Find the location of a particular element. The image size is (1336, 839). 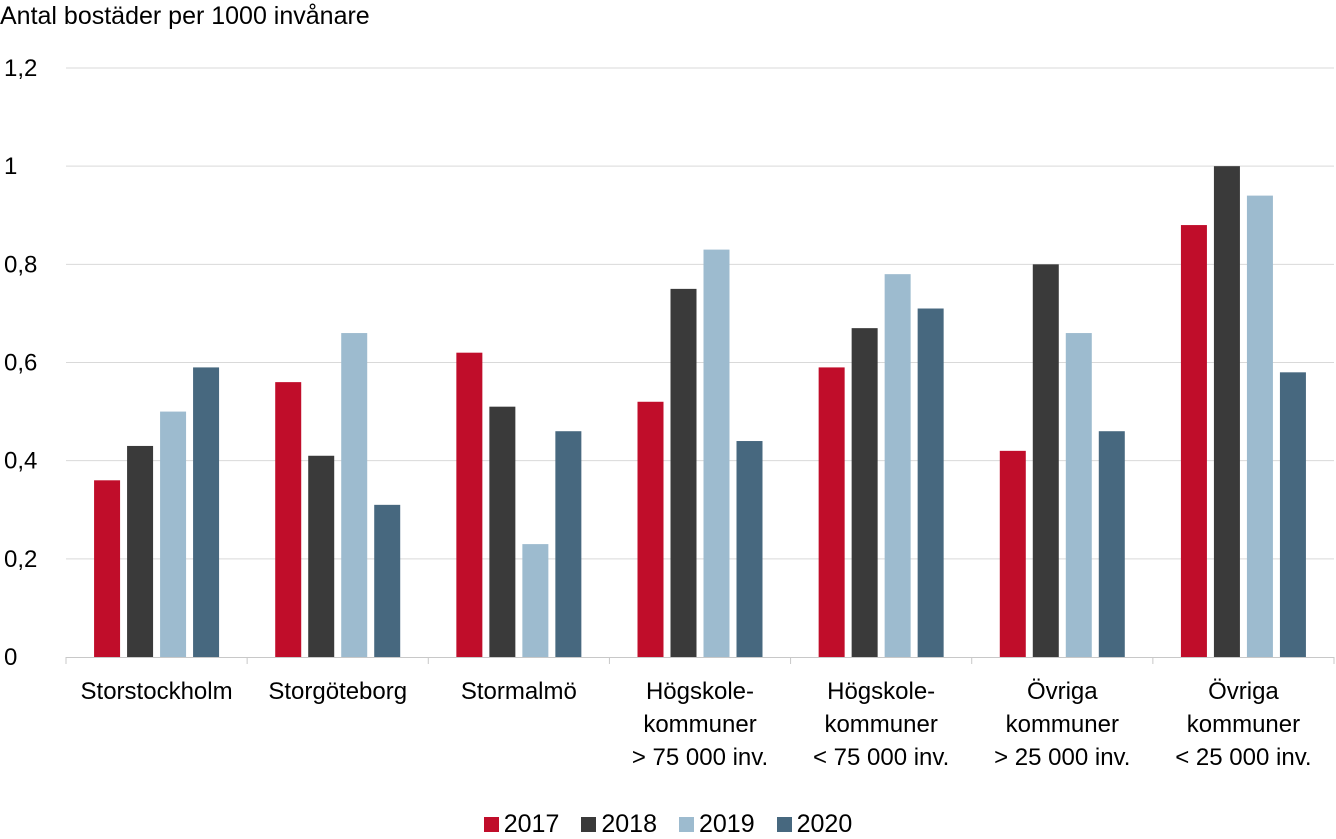

y-axis-ticks: 0 0,2 0,4 0,6 0,8 1 1,2 is located at coordinates (20, 363).